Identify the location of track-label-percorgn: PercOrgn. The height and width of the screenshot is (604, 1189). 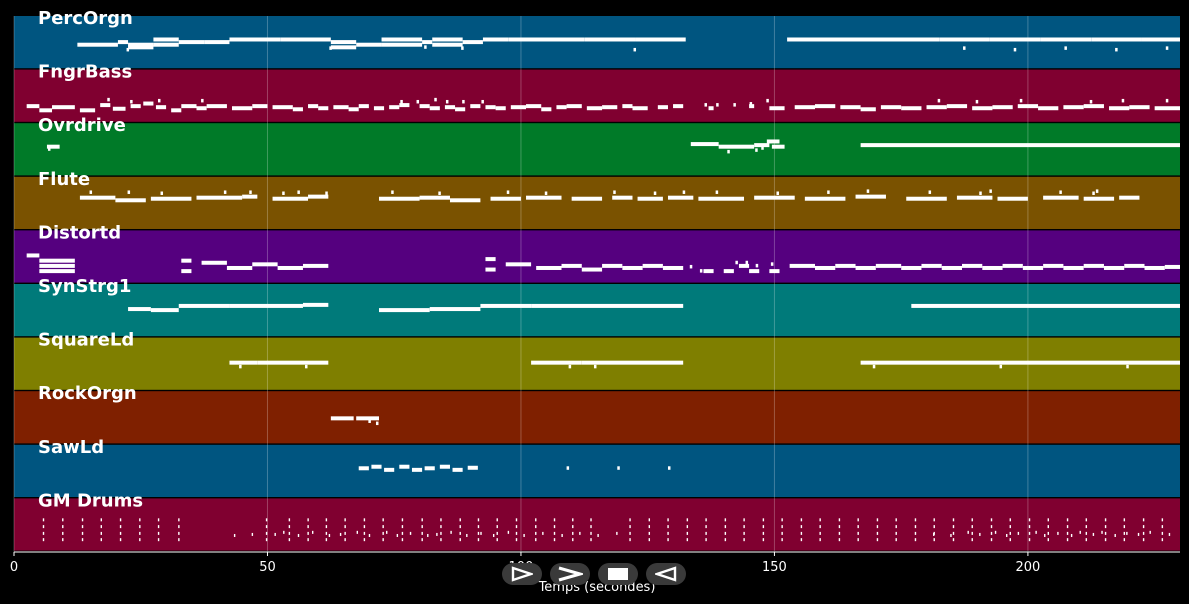
(85, 18).